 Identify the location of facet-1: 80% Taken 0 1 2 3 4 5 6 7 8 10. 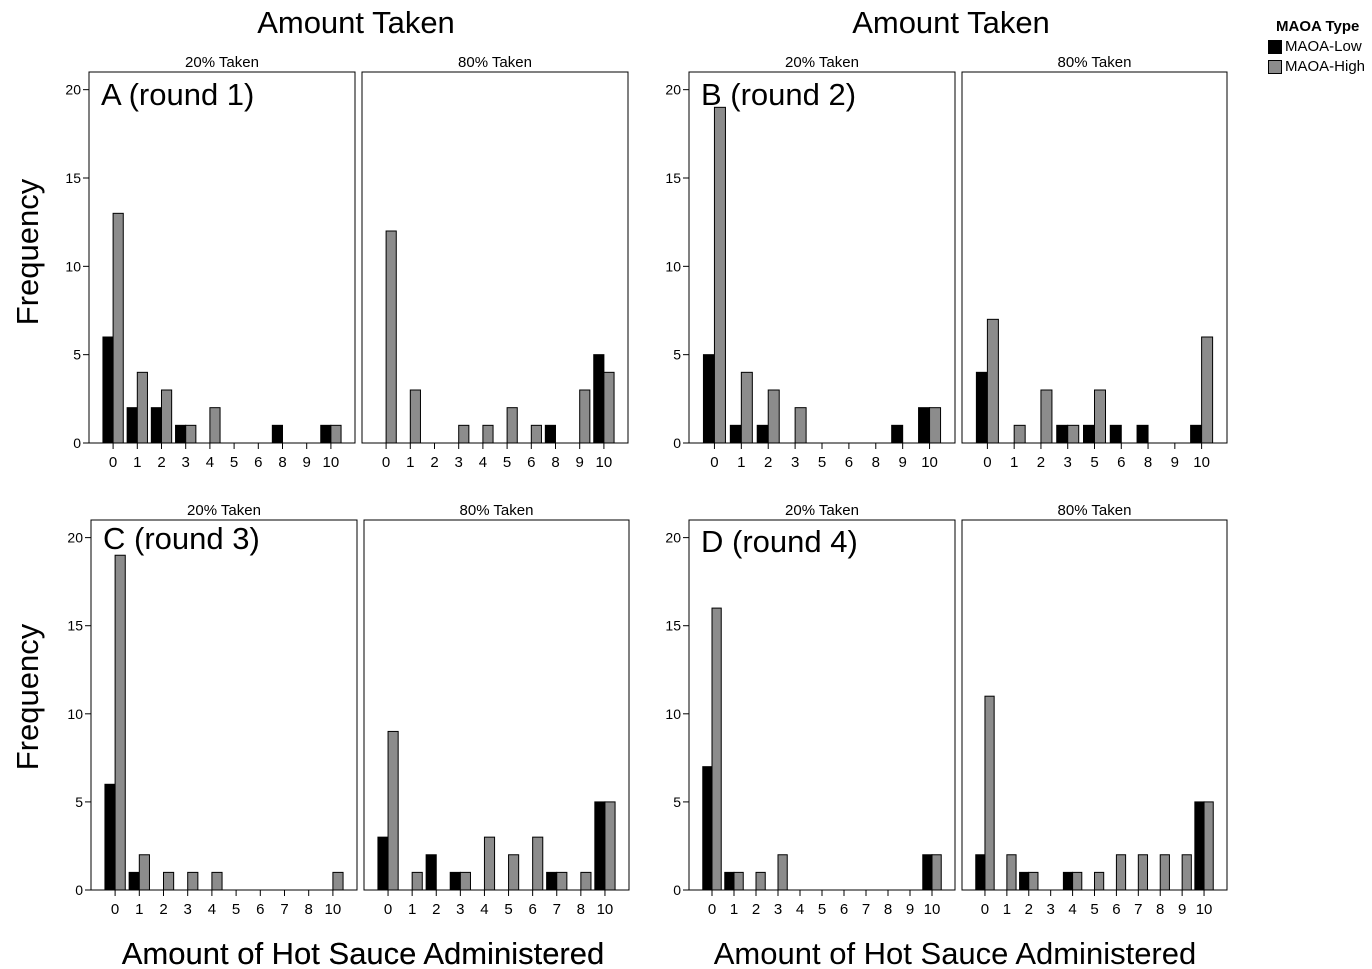
(496, 710).